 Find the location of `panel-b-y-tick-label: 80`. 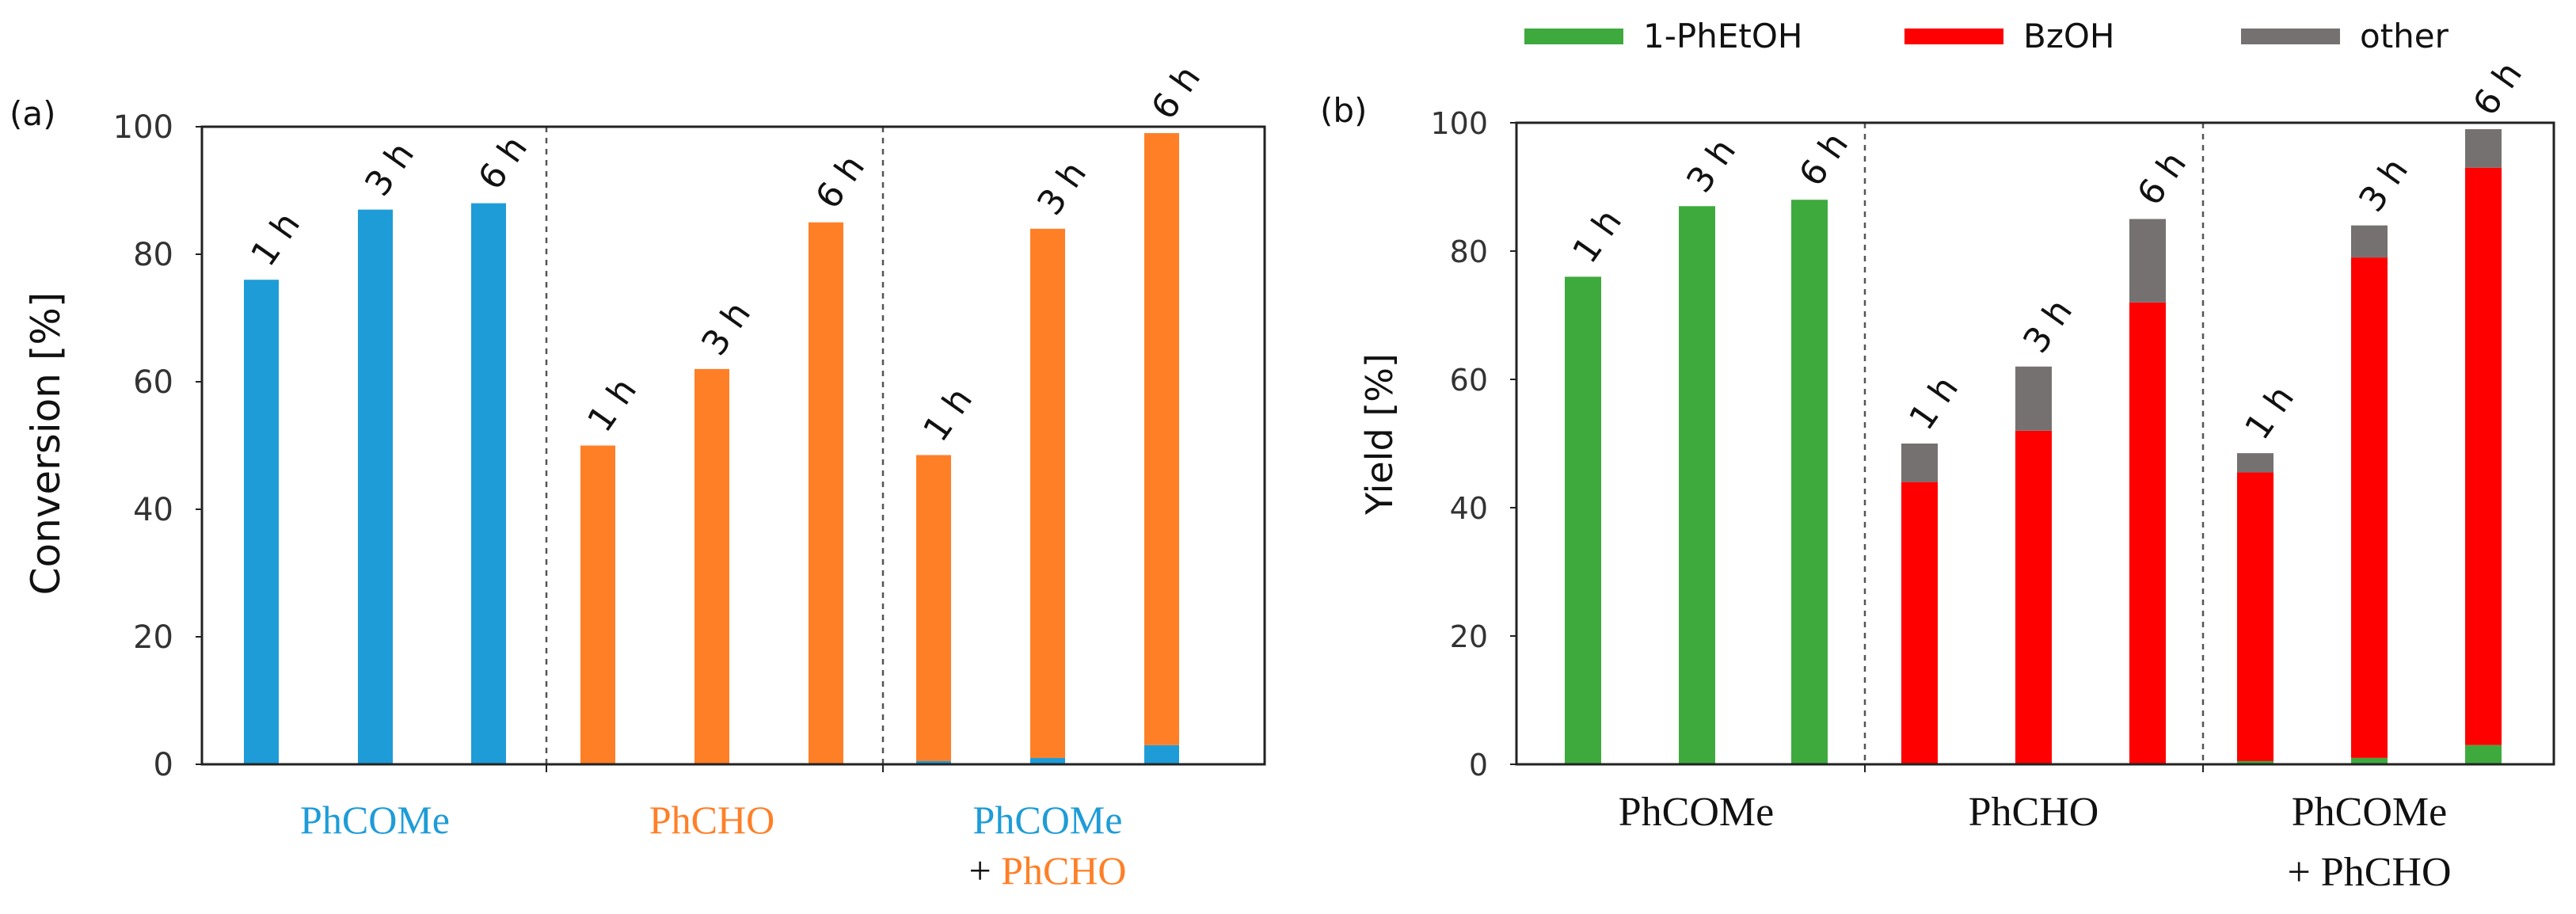

panel-b-y-tick-label: 80 is located at coordinates (1469, 252).